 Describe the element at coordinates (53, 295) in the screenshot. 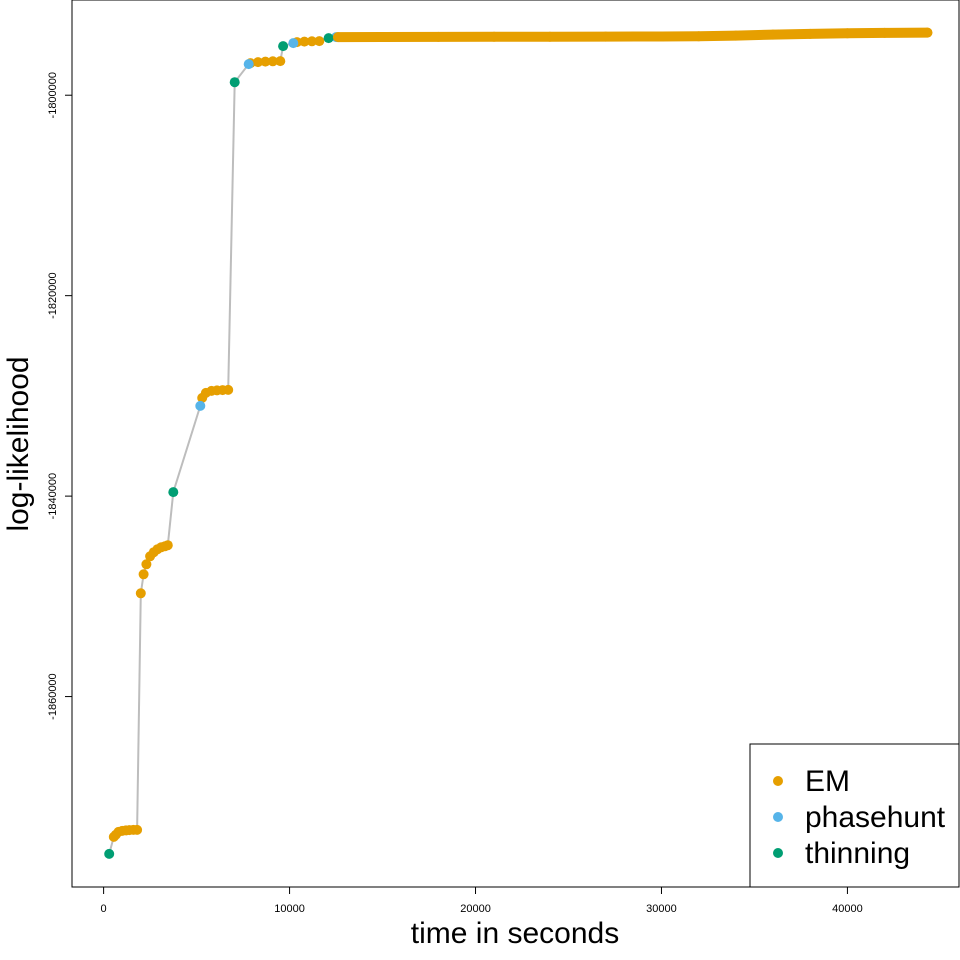

I see `y-tick-label: -1820000` at that location.